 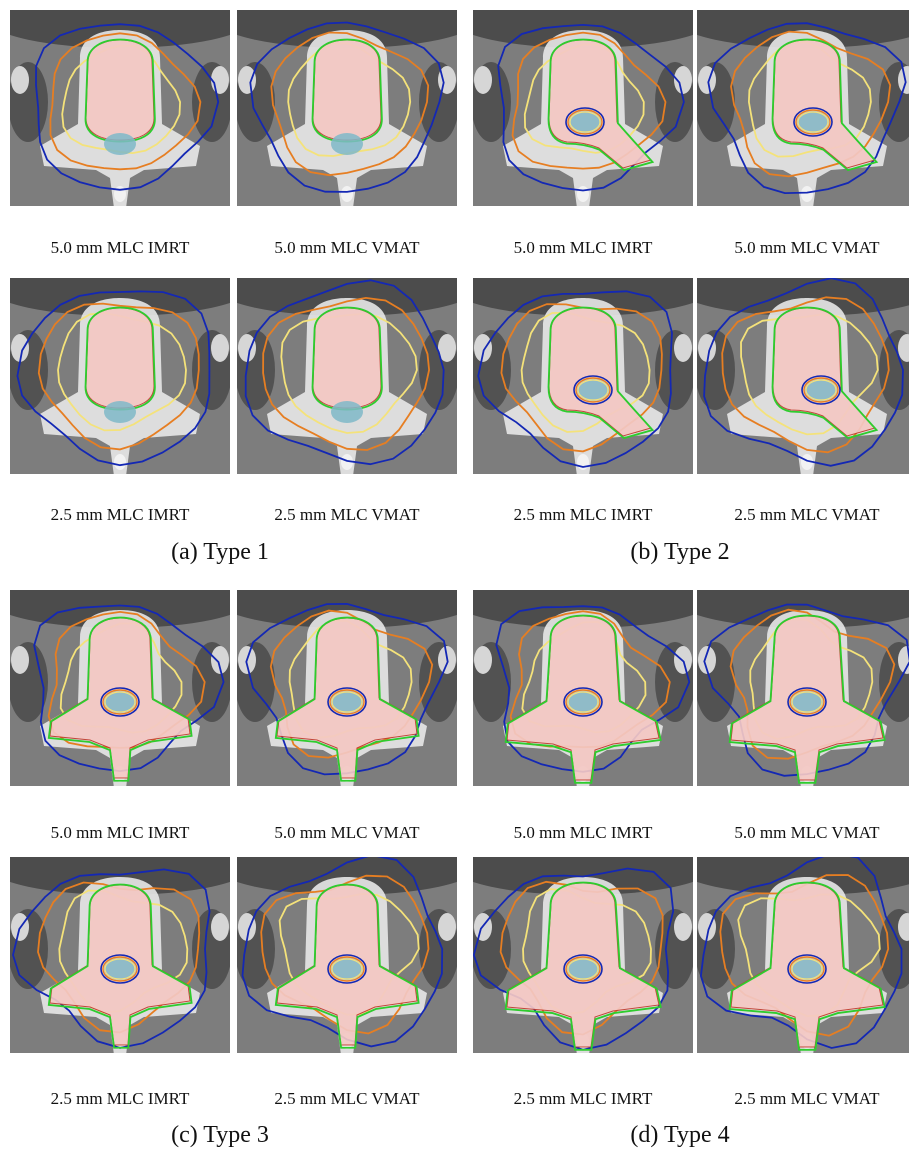 What do you see at coordinates (220, 1135) in the screenshot?
I see `subfigure-caption: (c) Type 3` at bounding box center [220, 1135].